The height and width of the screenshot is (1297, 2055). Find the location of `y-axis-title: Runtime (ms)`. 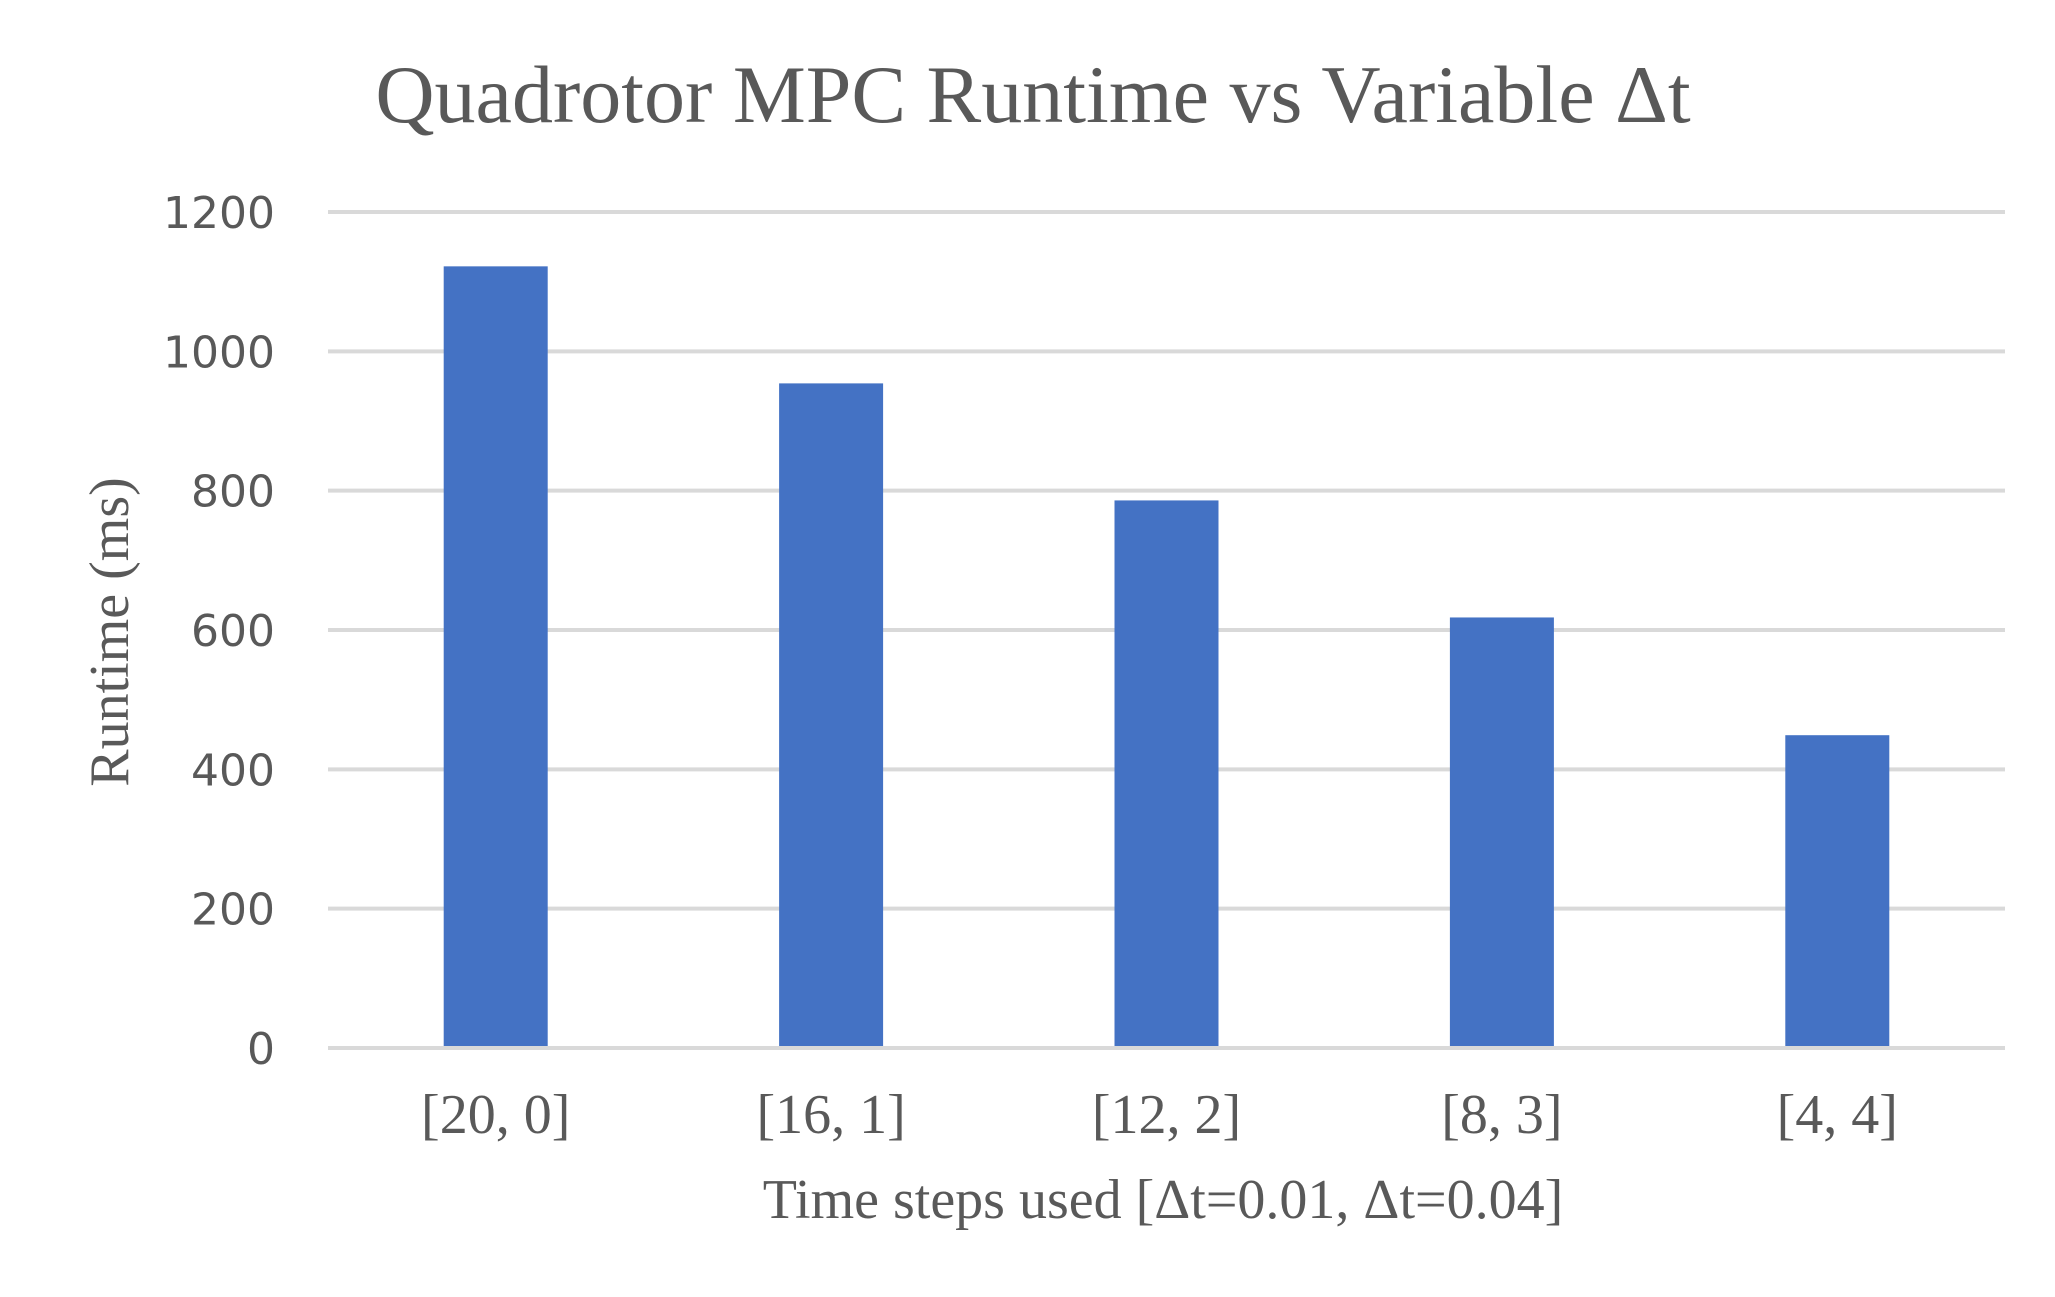

y-axis-title: Runtime (ms) is located at coordinates (110, 632).